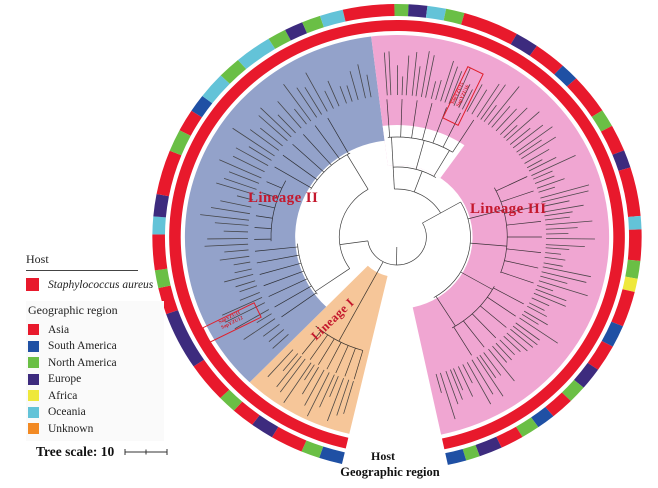 Image resolution: width=658 pixels, height=488 pixels. I want to click on tree-scale-bar, so click(146, 452).